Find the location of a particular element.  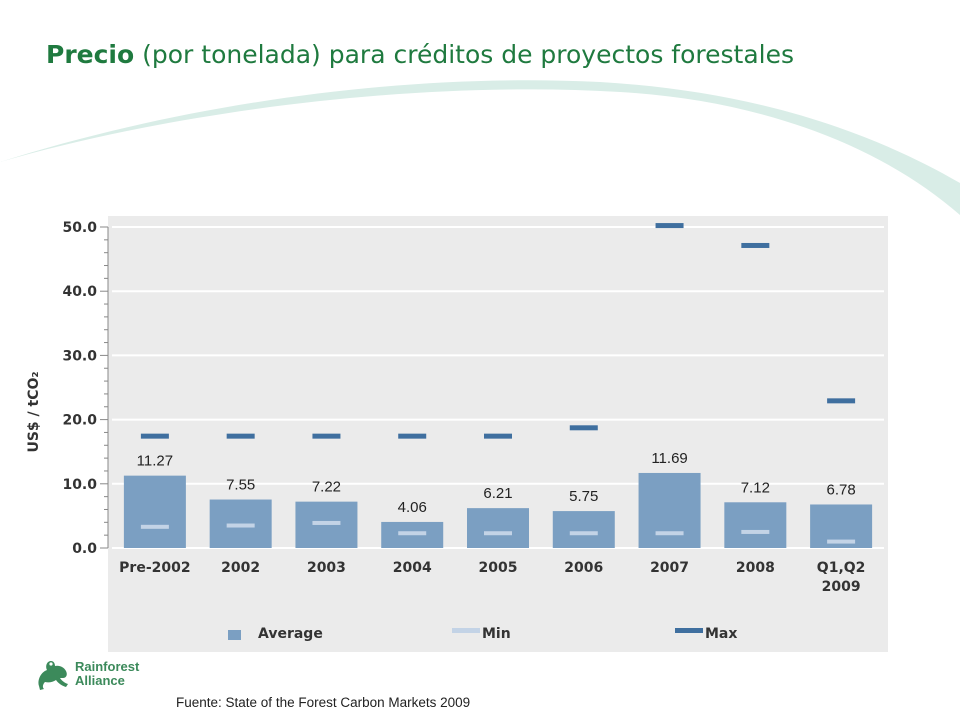

data-label: 6.21 is located at coordinates (497, 493).